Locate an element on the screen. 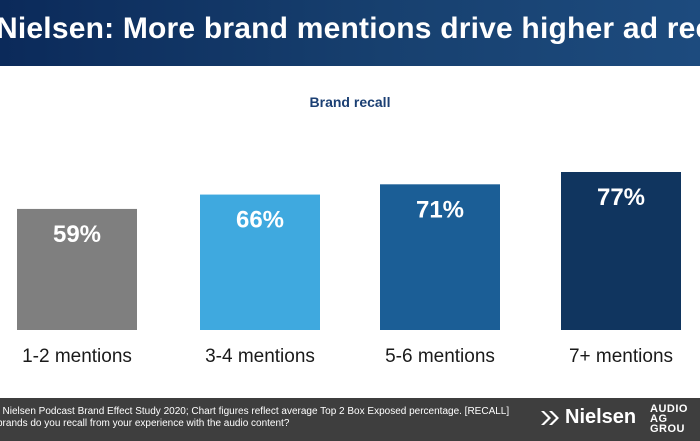  bar-value-label: 59% is located at coordinates (77, 234).